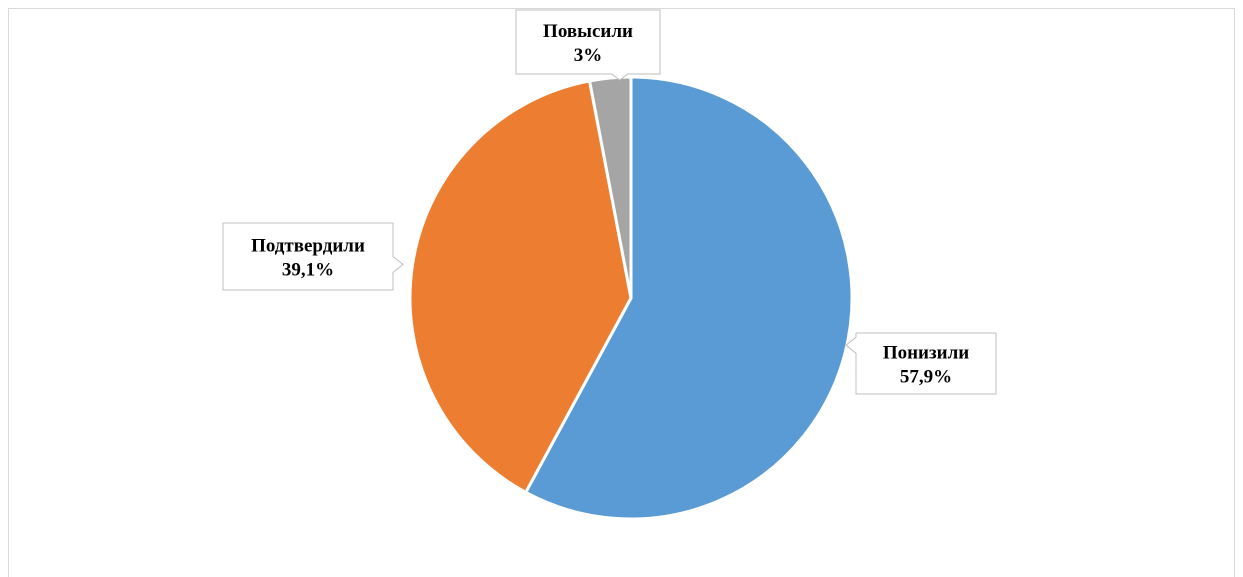 Image resolution: width=1243 pixels, height=577 pixels. Describe the element at coordinates (926, 353) in the screenshot. I see `category-label: Понизили` at that location.